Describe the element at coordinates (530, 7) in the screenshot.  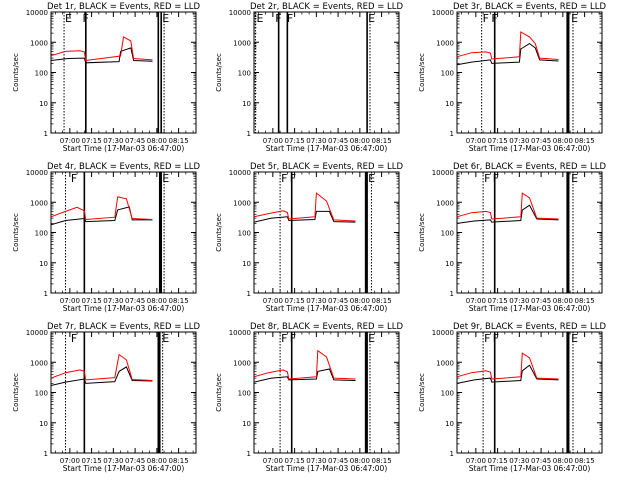
I see `panel-title: Det 3r, BLACK = Events, RED = LLD` at that location.